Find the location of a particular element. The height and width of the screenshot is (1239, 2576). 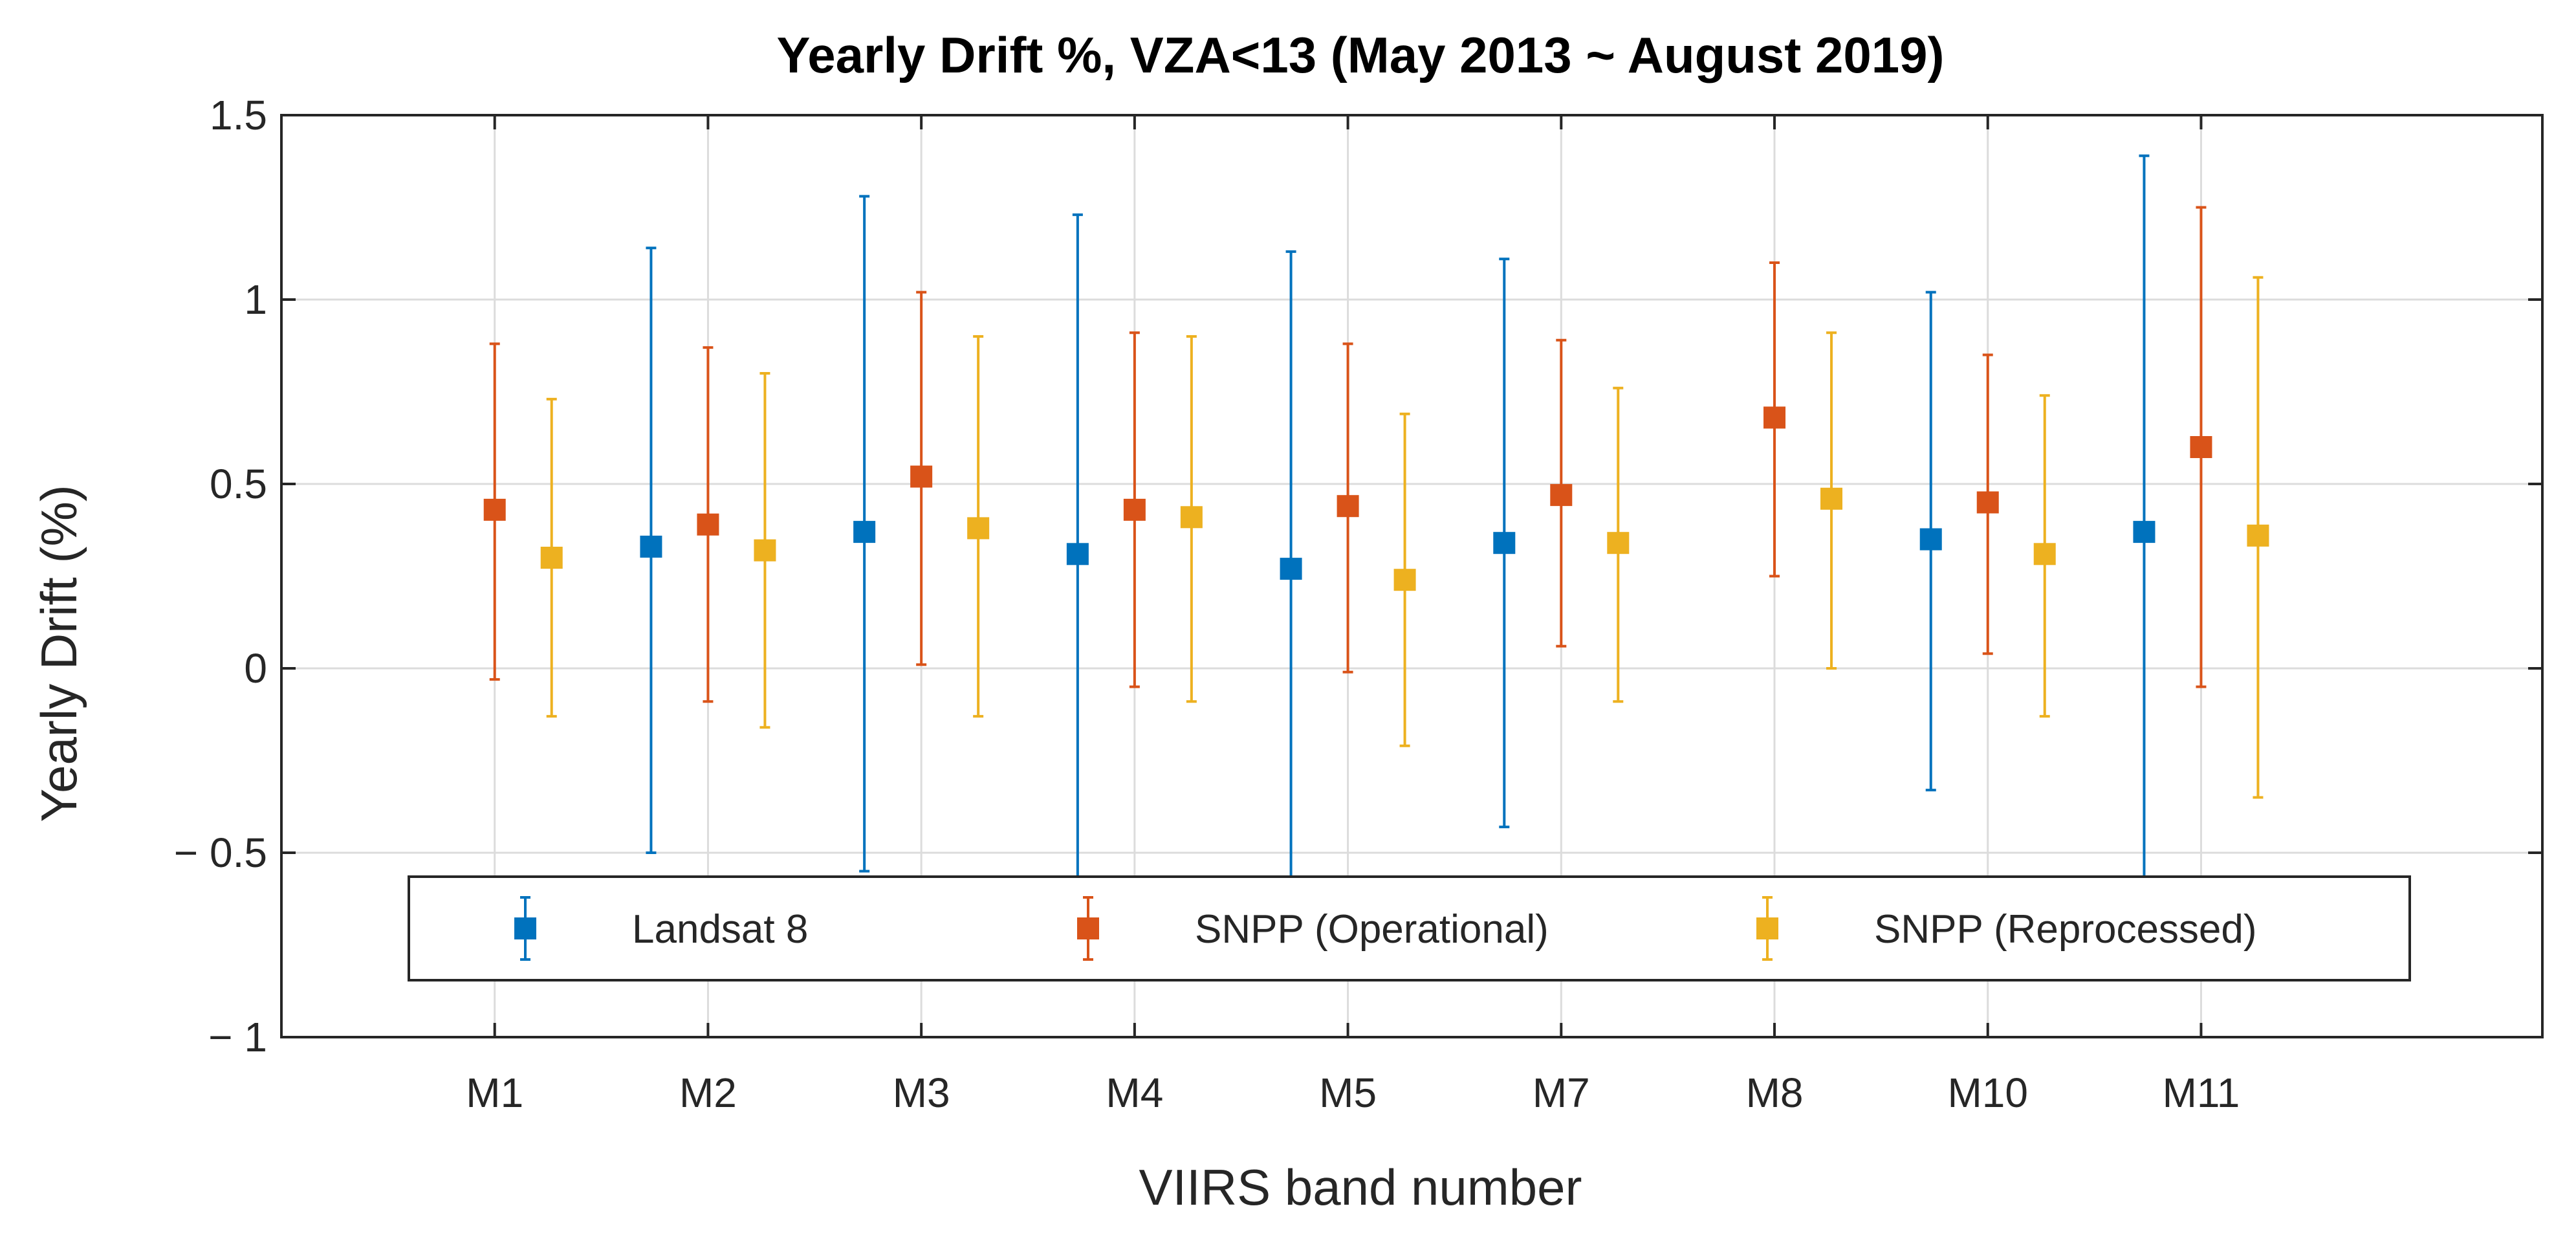

x-tick-label: M11 is located at coordinates (2201, 1092).